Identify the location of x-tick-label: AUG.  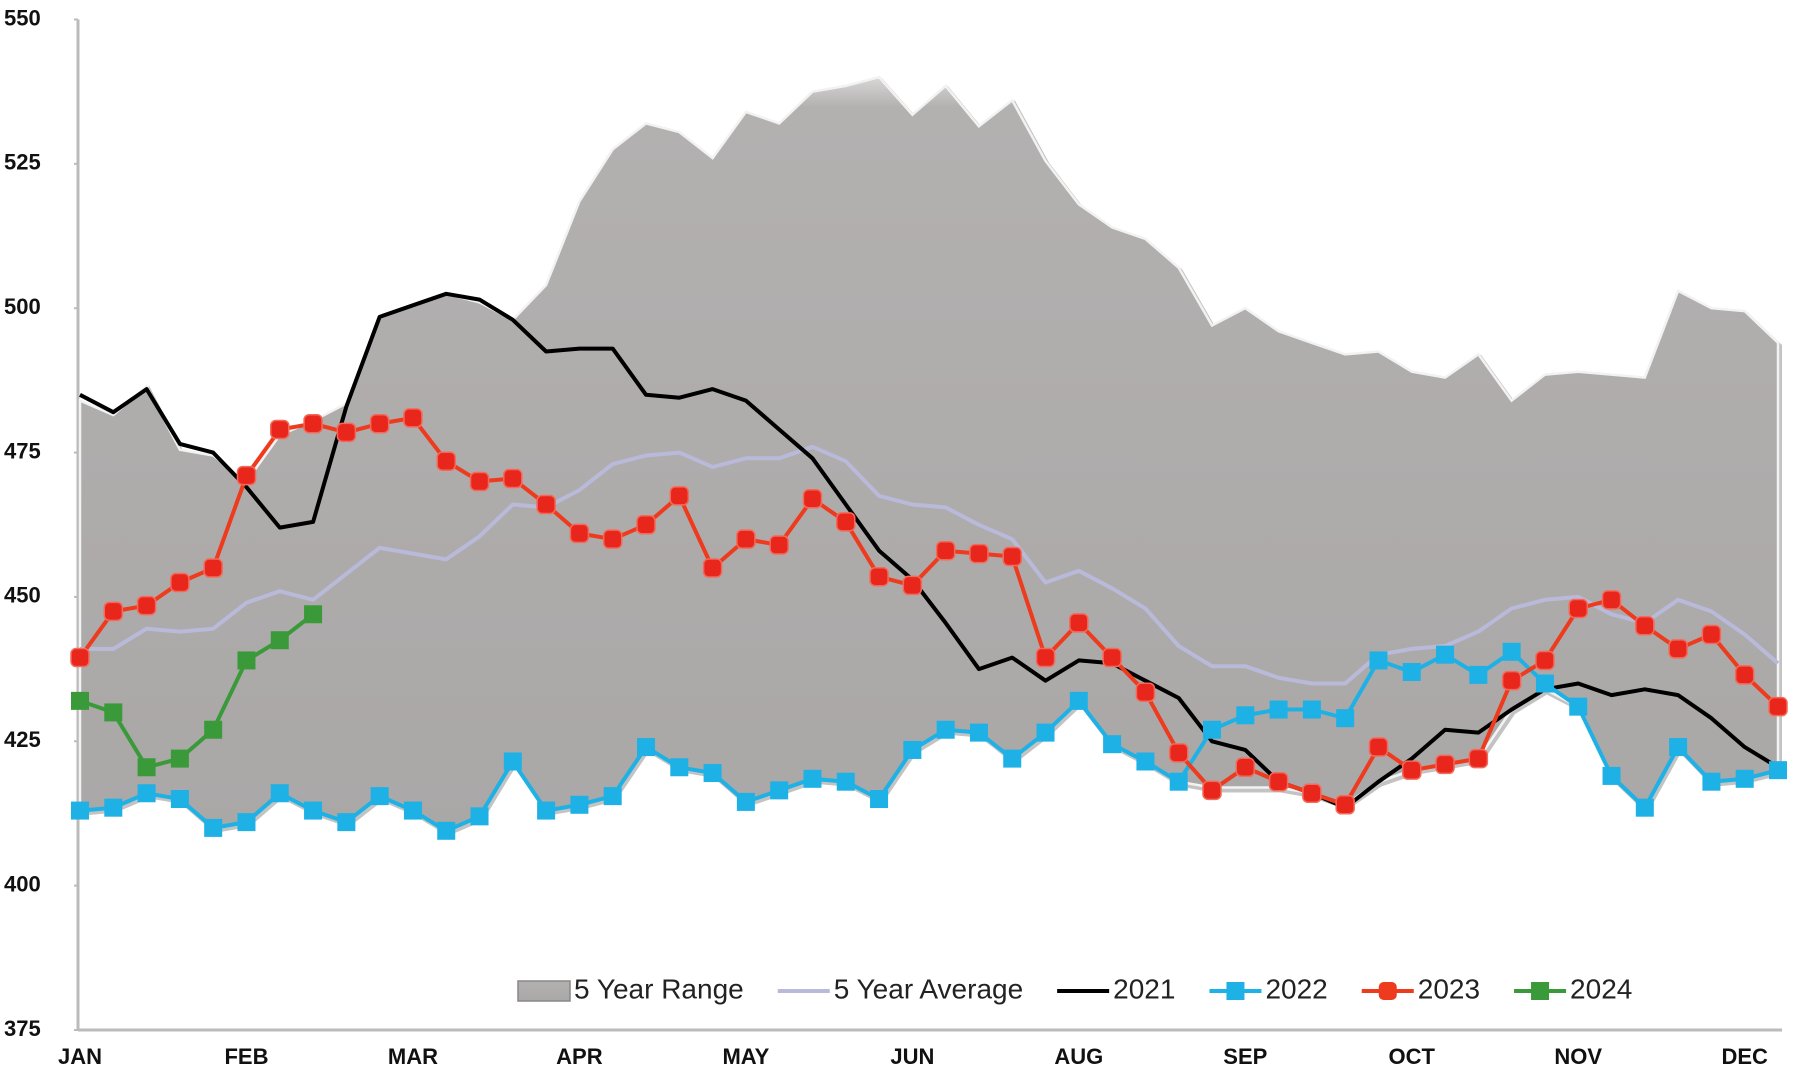
(1078, 1056).